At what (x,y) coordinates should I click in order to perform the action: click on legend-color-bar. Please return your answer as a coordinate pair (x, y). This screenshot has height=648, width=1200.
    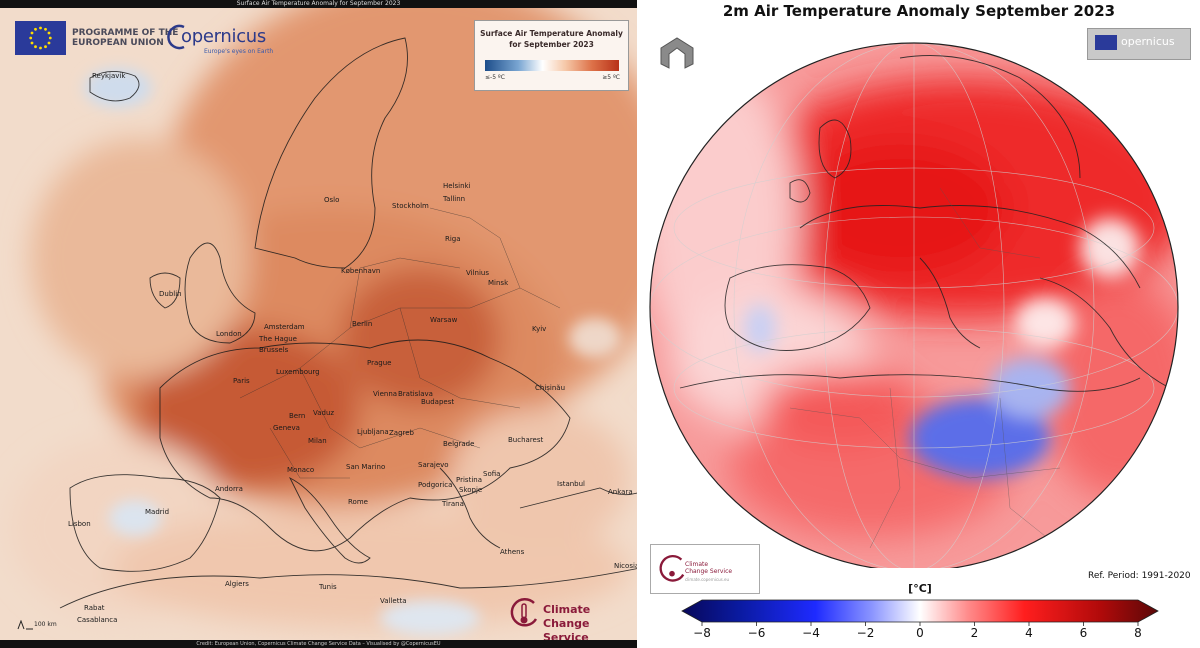
    Looking at the image, I should click on (552, 65).